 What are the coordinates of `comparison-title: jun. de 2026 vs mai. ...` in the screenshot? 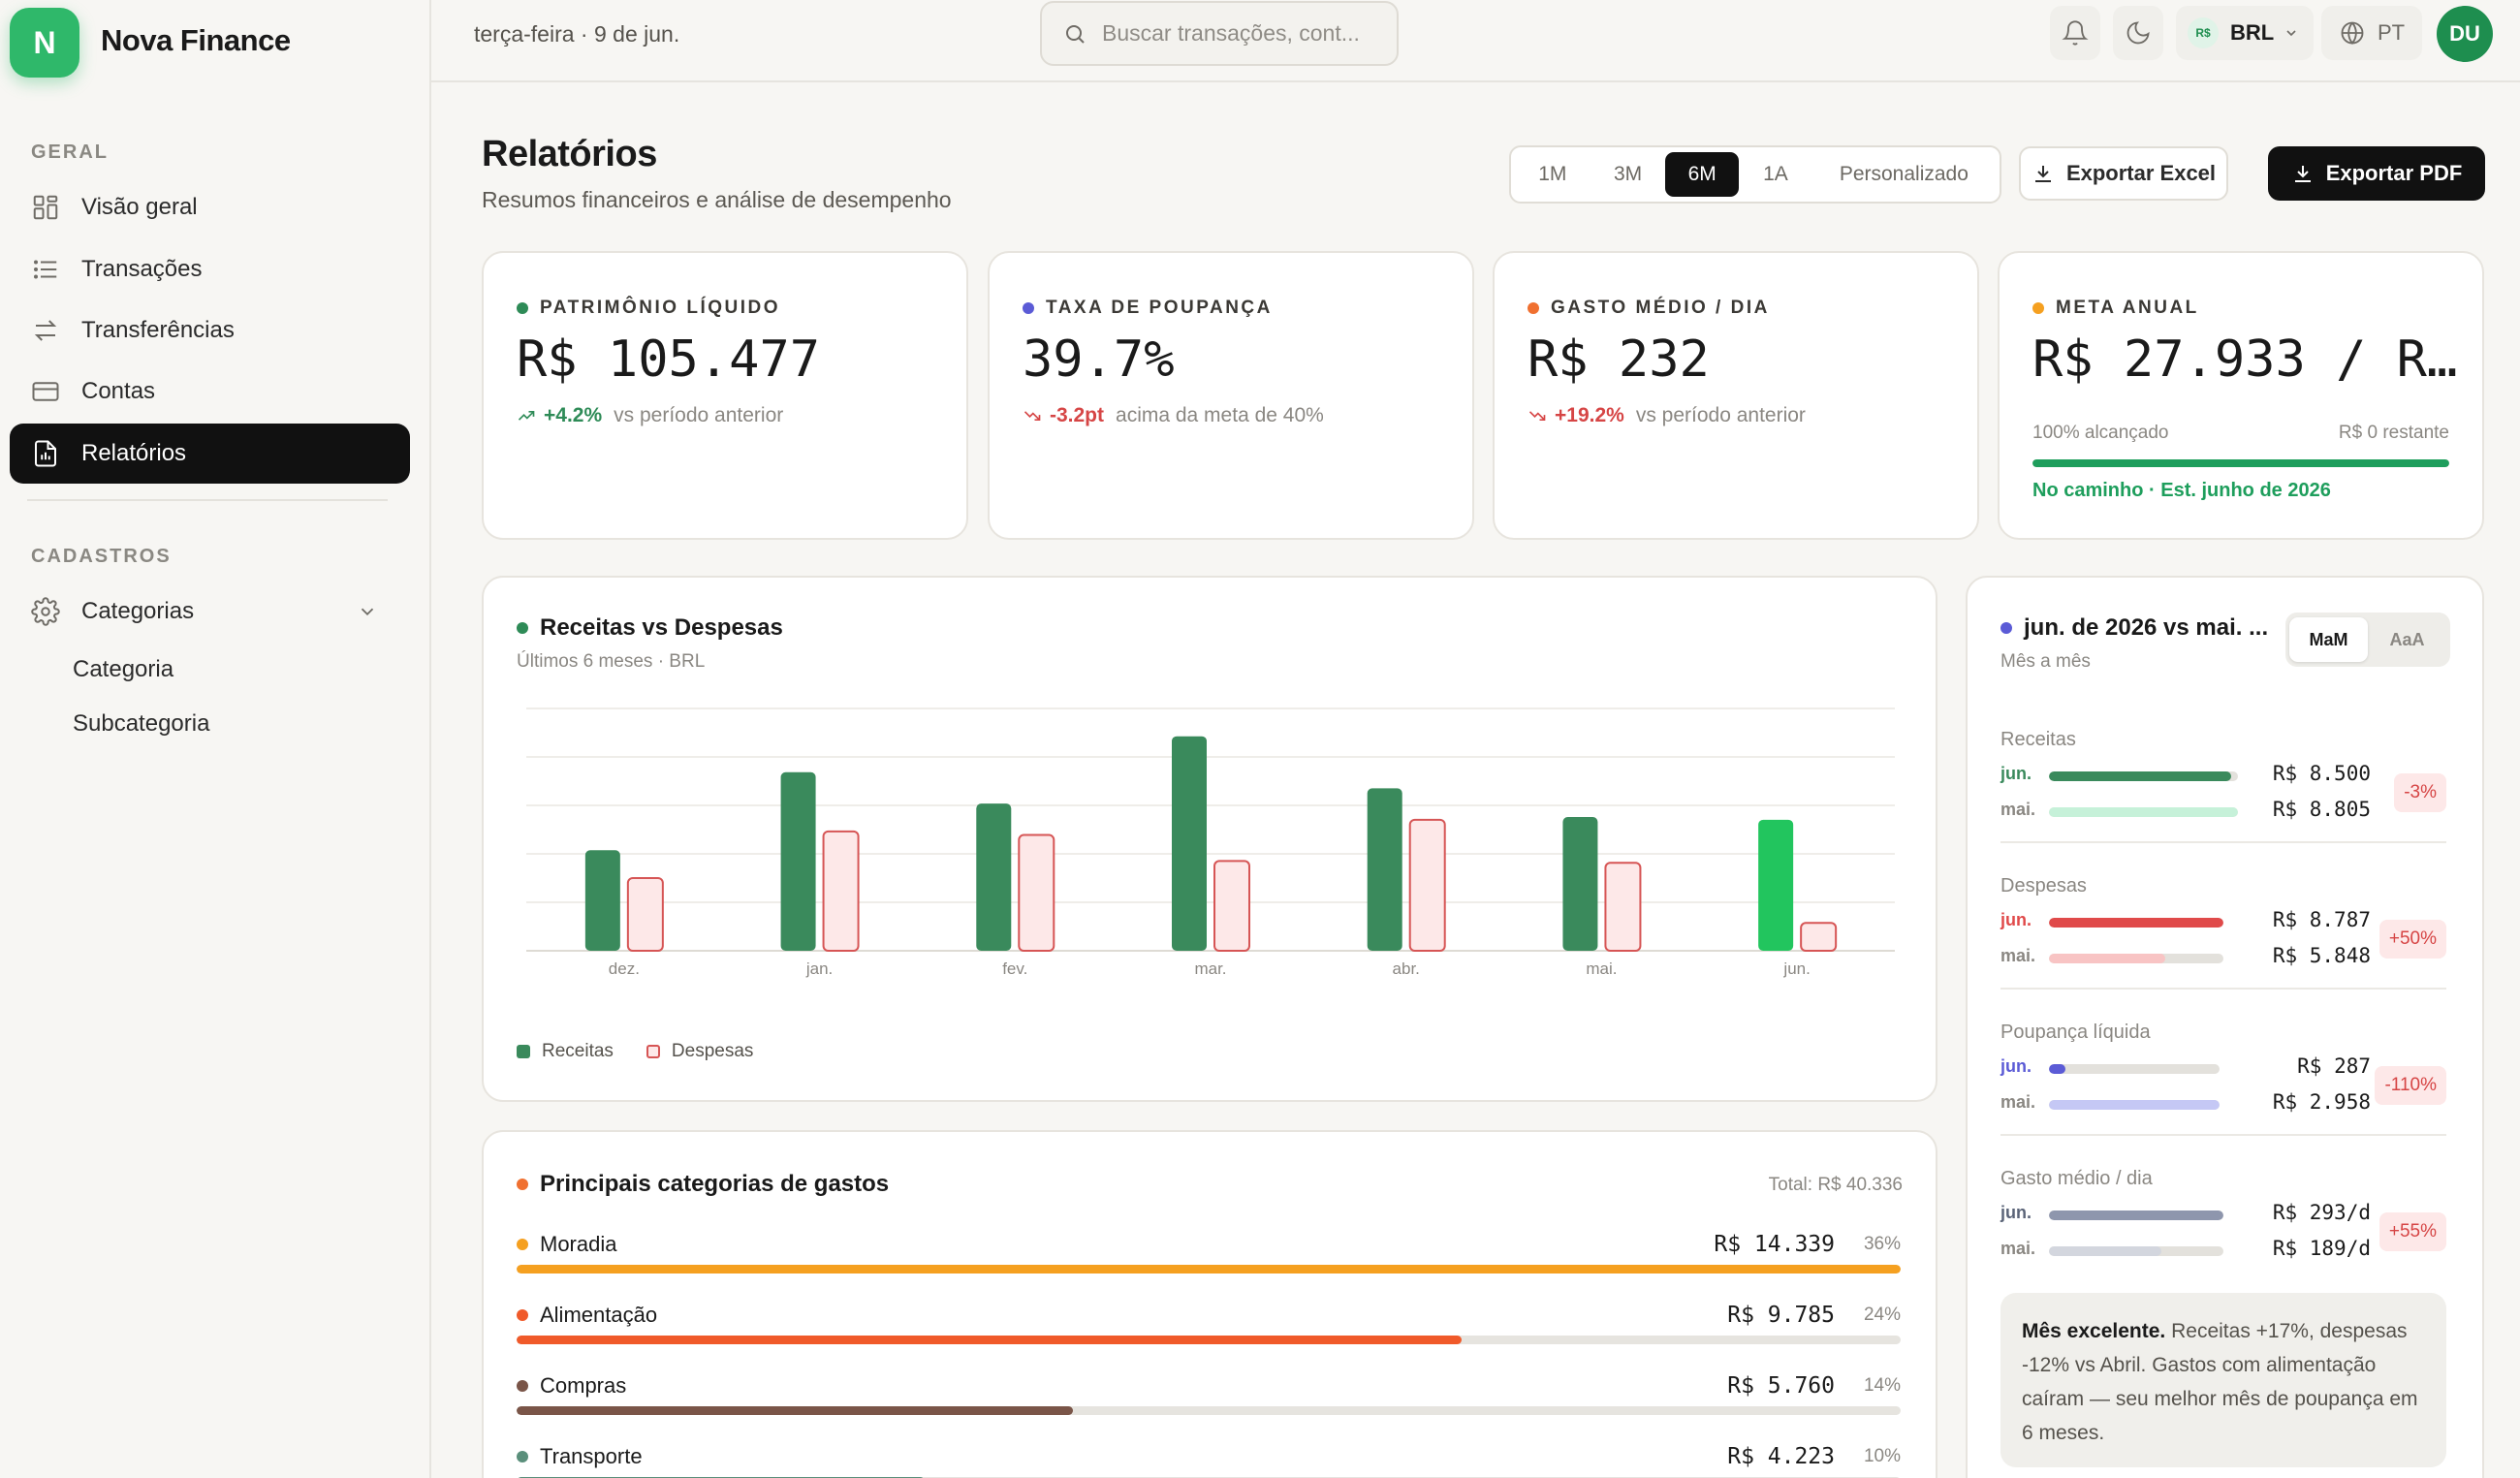 It's located at (2145, 628).